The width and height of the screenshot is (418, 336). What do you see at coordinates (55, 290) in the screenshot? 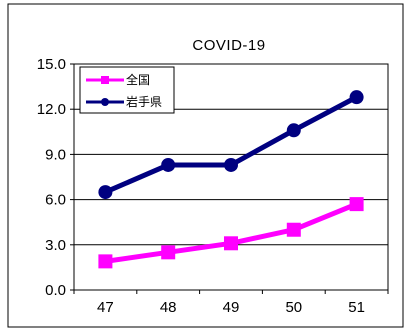
I see `y-tick-label: 0.0` at bounding box center [55, 290].